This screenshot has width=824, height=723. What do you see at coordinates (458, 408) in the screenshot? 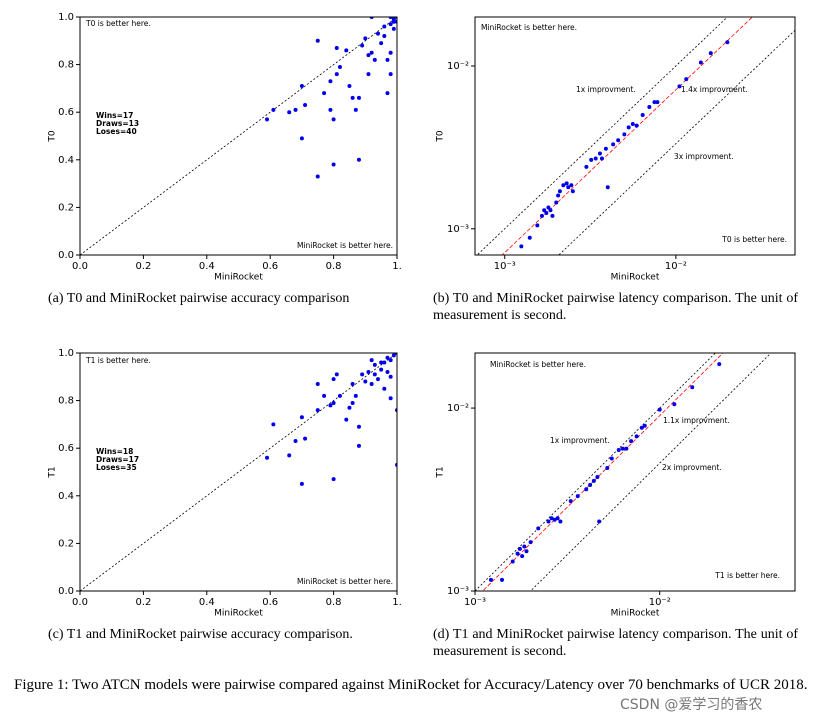
I see `y-tick-label: 10⁻²` at bounding box center [458, 408].